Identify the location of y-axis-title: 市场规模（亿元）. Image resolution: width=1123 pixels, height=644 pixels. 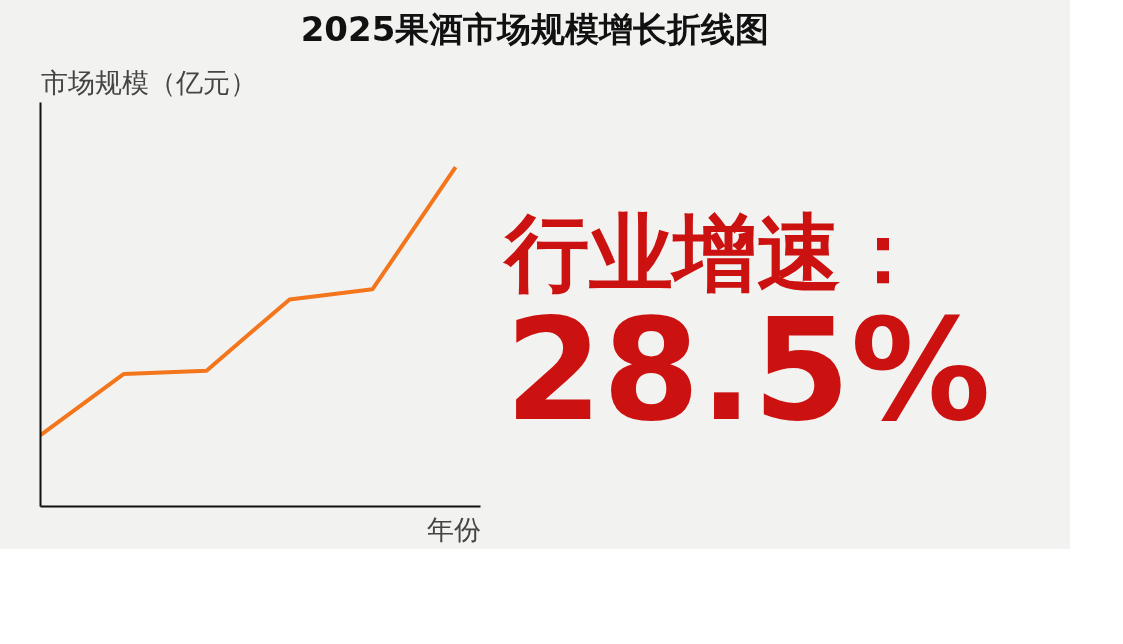
(148, 82).